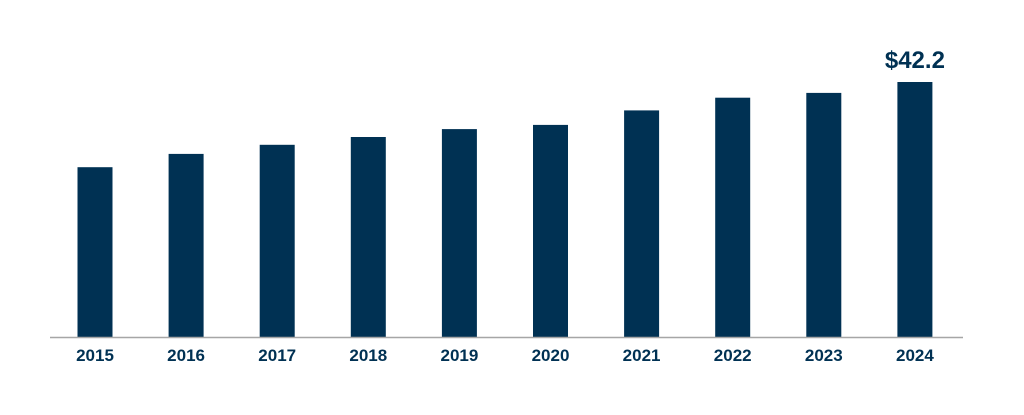 The height and width of the screenshot is (415, 1024). What do you see at coordinates (186, 245) in the screenshot?
I see `bar-2016` at bounding box center [186, 245].